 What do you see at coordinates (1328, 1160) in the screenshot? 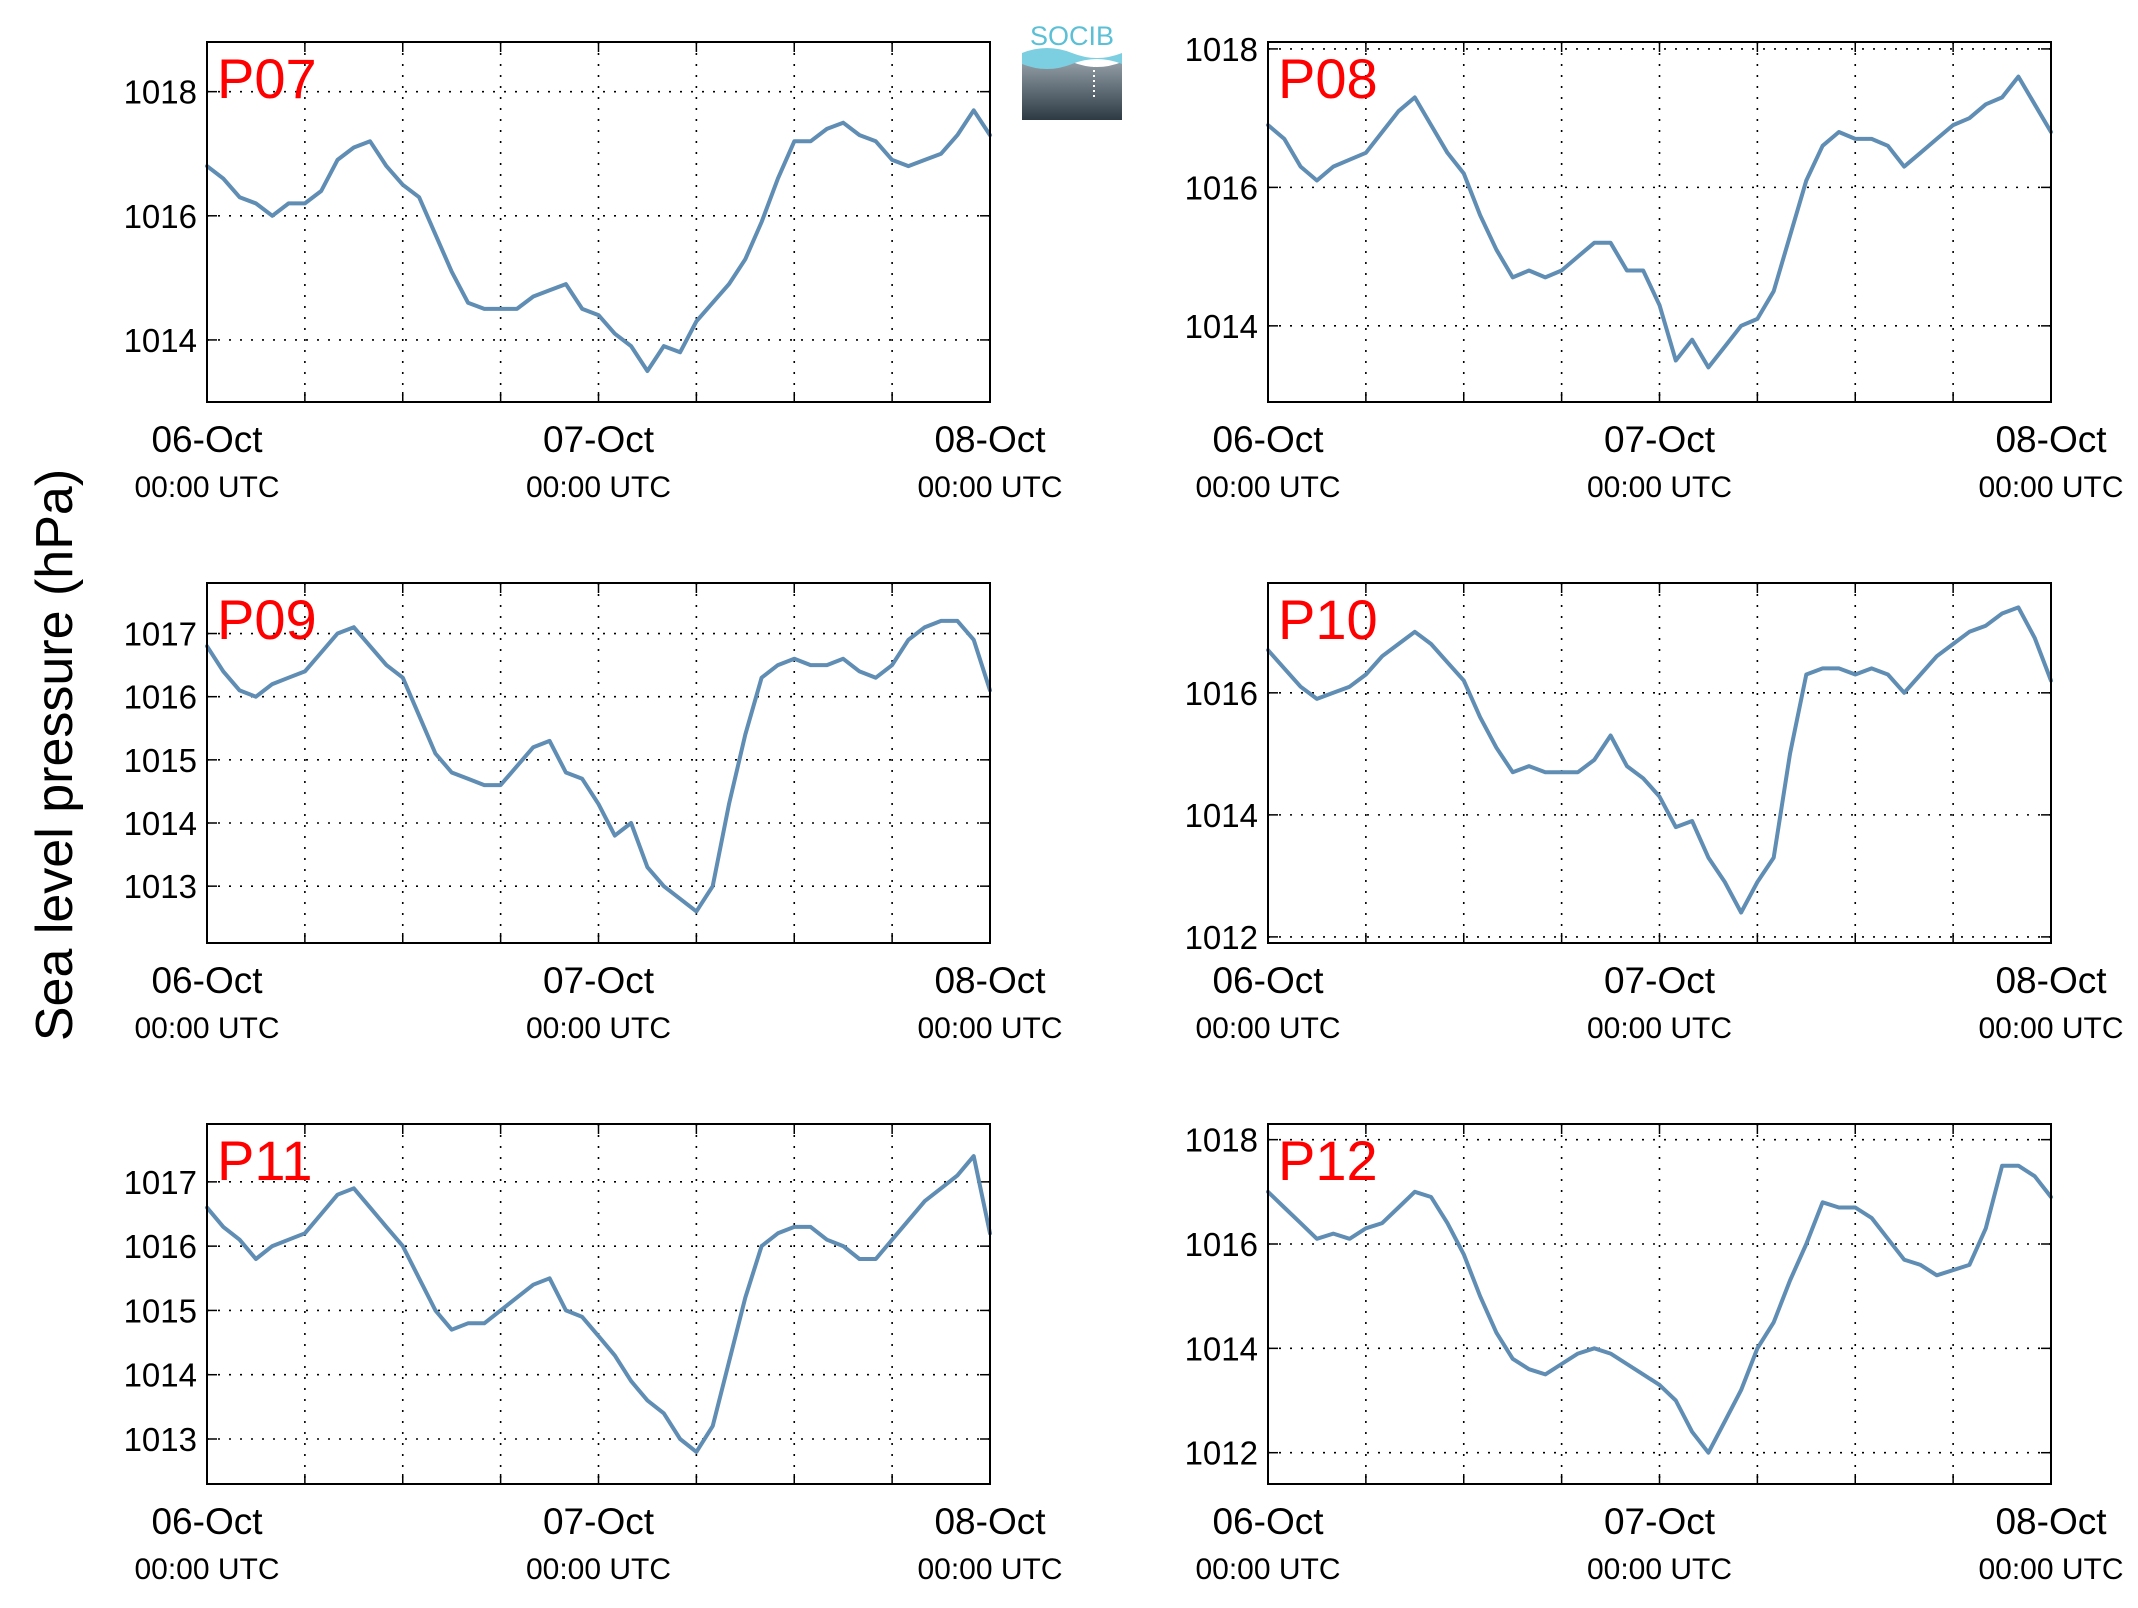
I see `panel-label: P12` at bounding box center [1328, 1160].